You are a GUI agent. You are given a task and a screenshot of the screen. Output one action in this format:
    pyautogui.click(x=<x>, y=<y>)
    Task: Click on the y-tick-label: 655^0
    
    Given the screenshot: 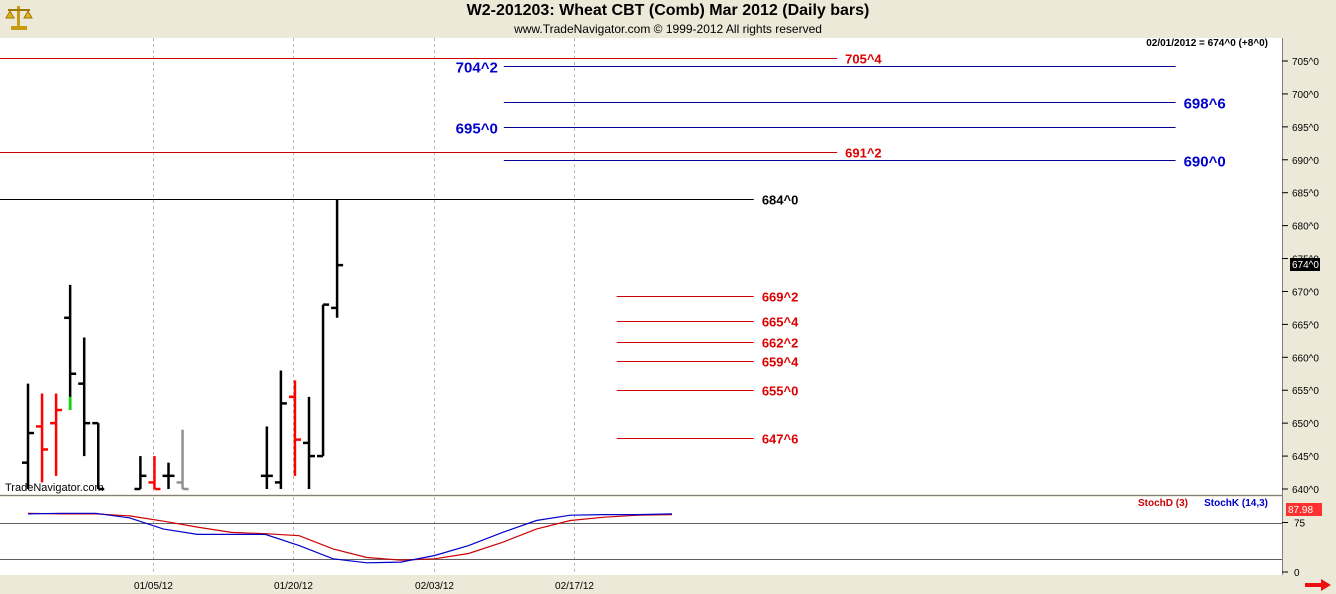 What is the action you would take?
    pyautogui.click(x=1305, y=391)
    